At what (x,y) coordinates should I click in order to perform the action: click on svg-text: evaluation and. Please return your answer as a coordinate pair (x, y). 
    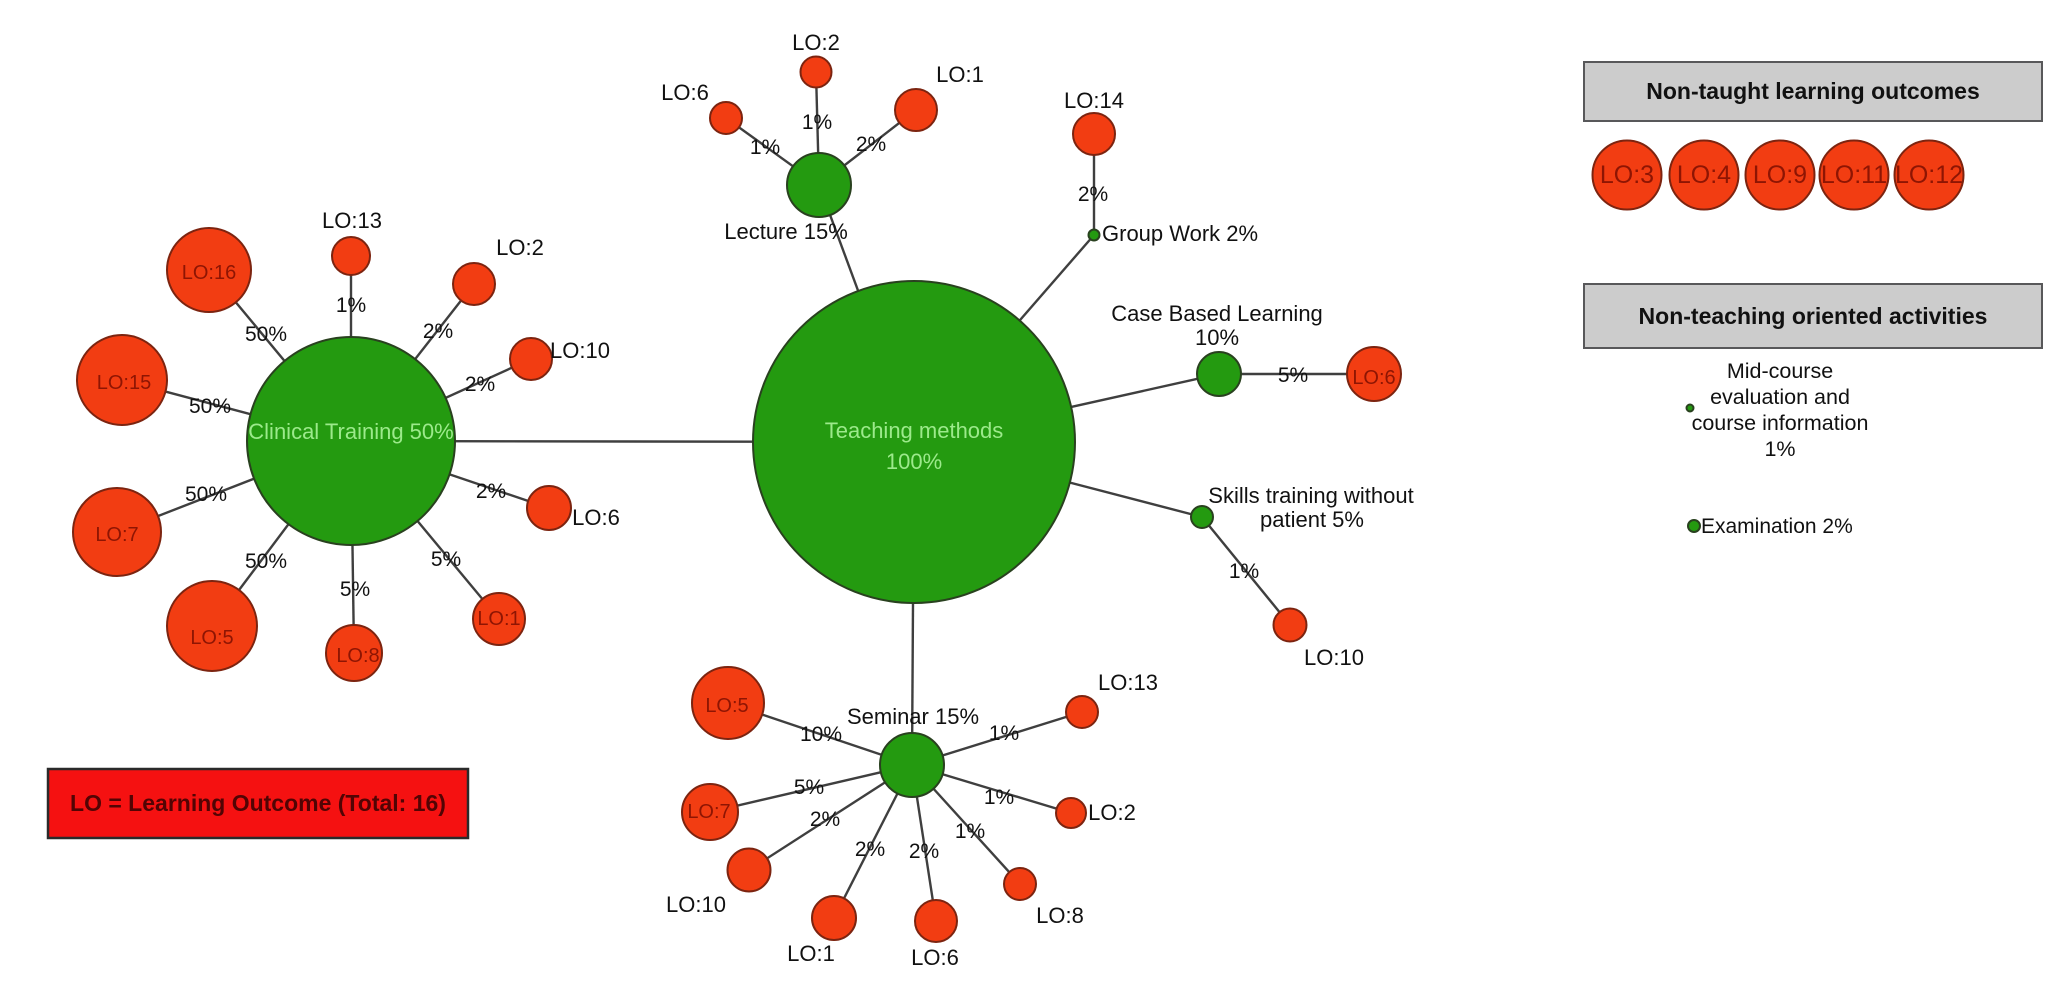
    Looking at the image, I should click on (1780, 397).